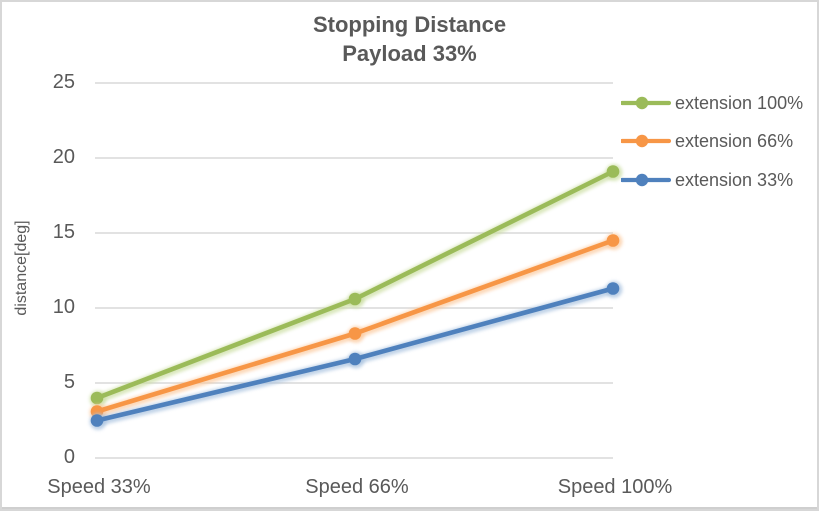 The width and height of the screenshot is (819, 511). Describe the element at coordinates (734, 179) in the screenshot. I see `legend-label-extension-33: extension 33%` at that location.